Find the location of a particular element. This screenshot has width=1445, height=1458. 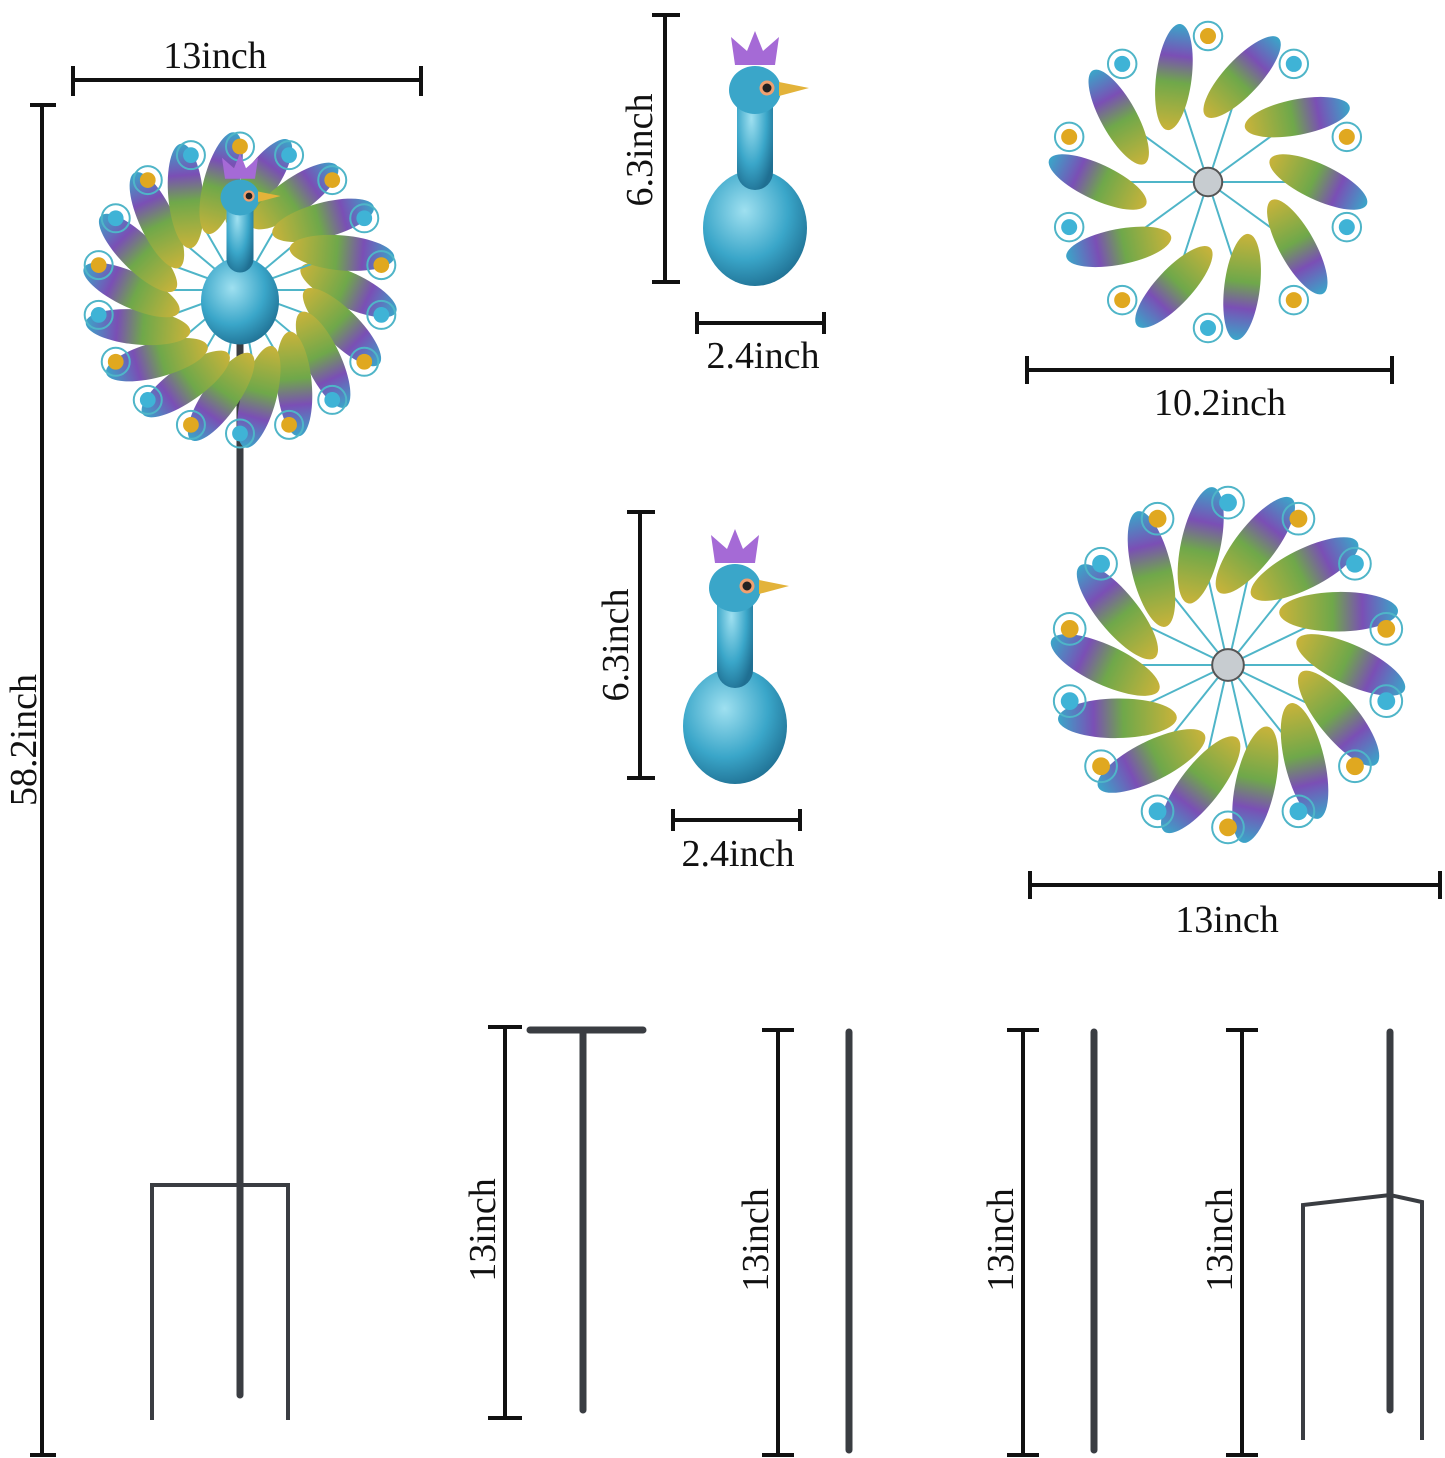

small-wheel-width-label: 10.2inch is located at coordinates (1220, 403).